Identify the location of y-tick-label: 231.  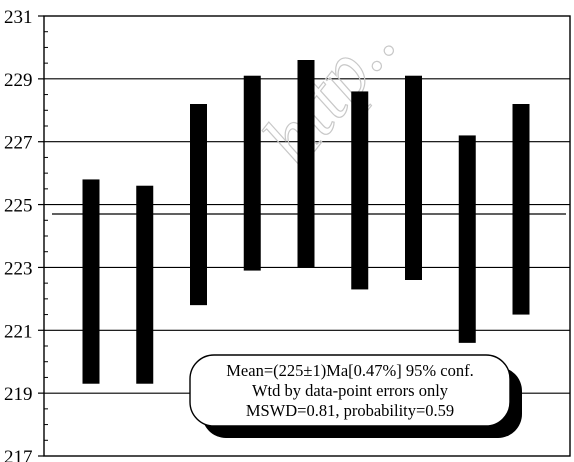
(18, 17).